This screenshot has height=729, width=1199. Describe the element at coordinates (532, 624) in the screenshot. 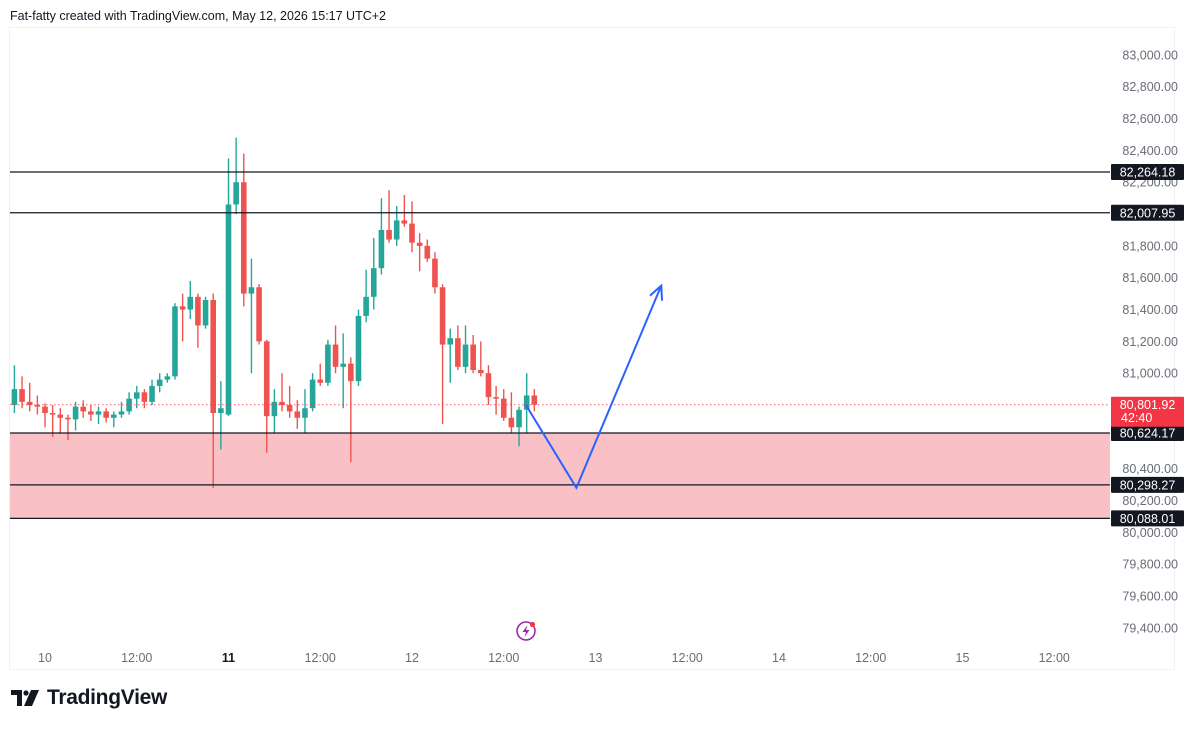

I see `event-notification-dot` at that location.